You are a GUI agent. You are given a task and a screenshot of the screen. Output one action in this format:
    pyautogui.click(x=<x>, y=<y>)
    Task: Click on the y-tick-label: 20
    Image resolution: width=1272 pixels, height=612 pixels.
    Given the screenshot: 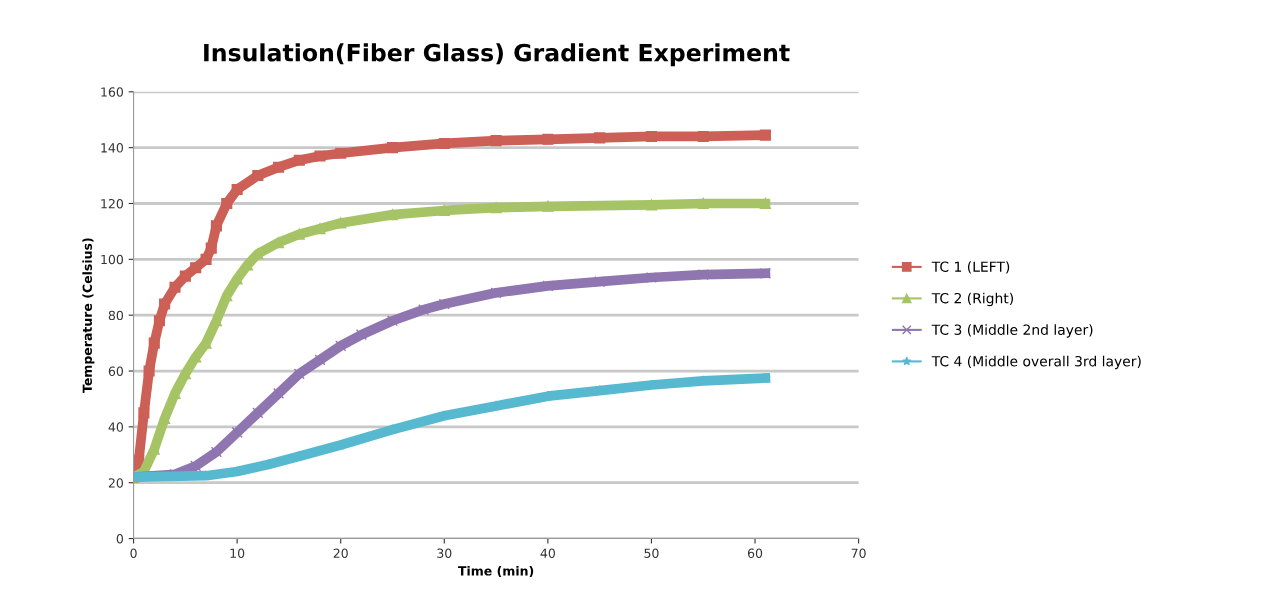 What is the action you would take?
    pyautogui.click(x=116, y=483)
    